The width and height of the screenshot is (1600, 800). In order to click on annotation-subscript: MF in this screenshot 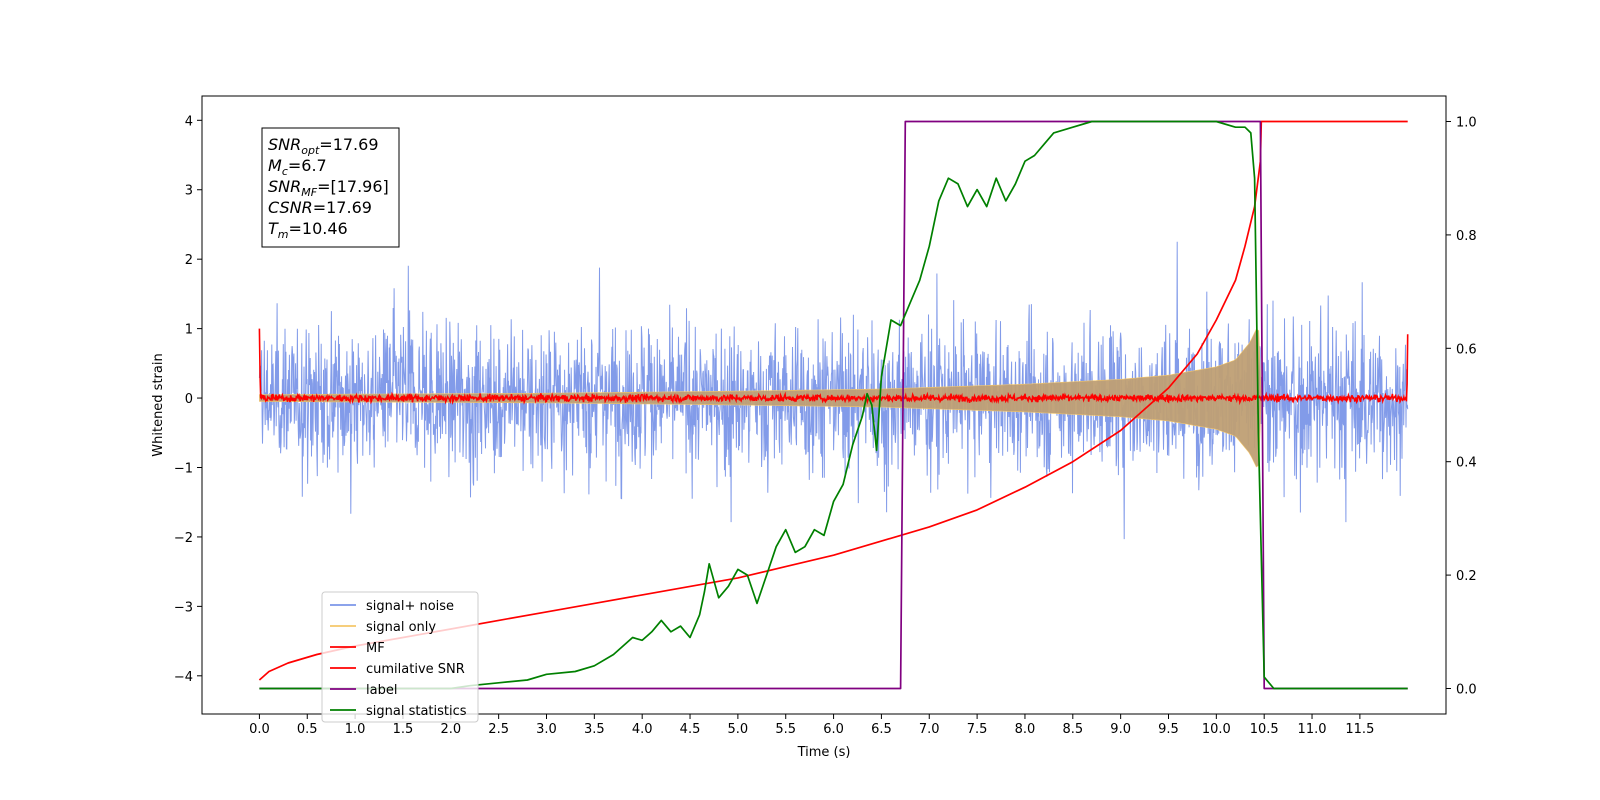, I will do `click(309, 192)`.